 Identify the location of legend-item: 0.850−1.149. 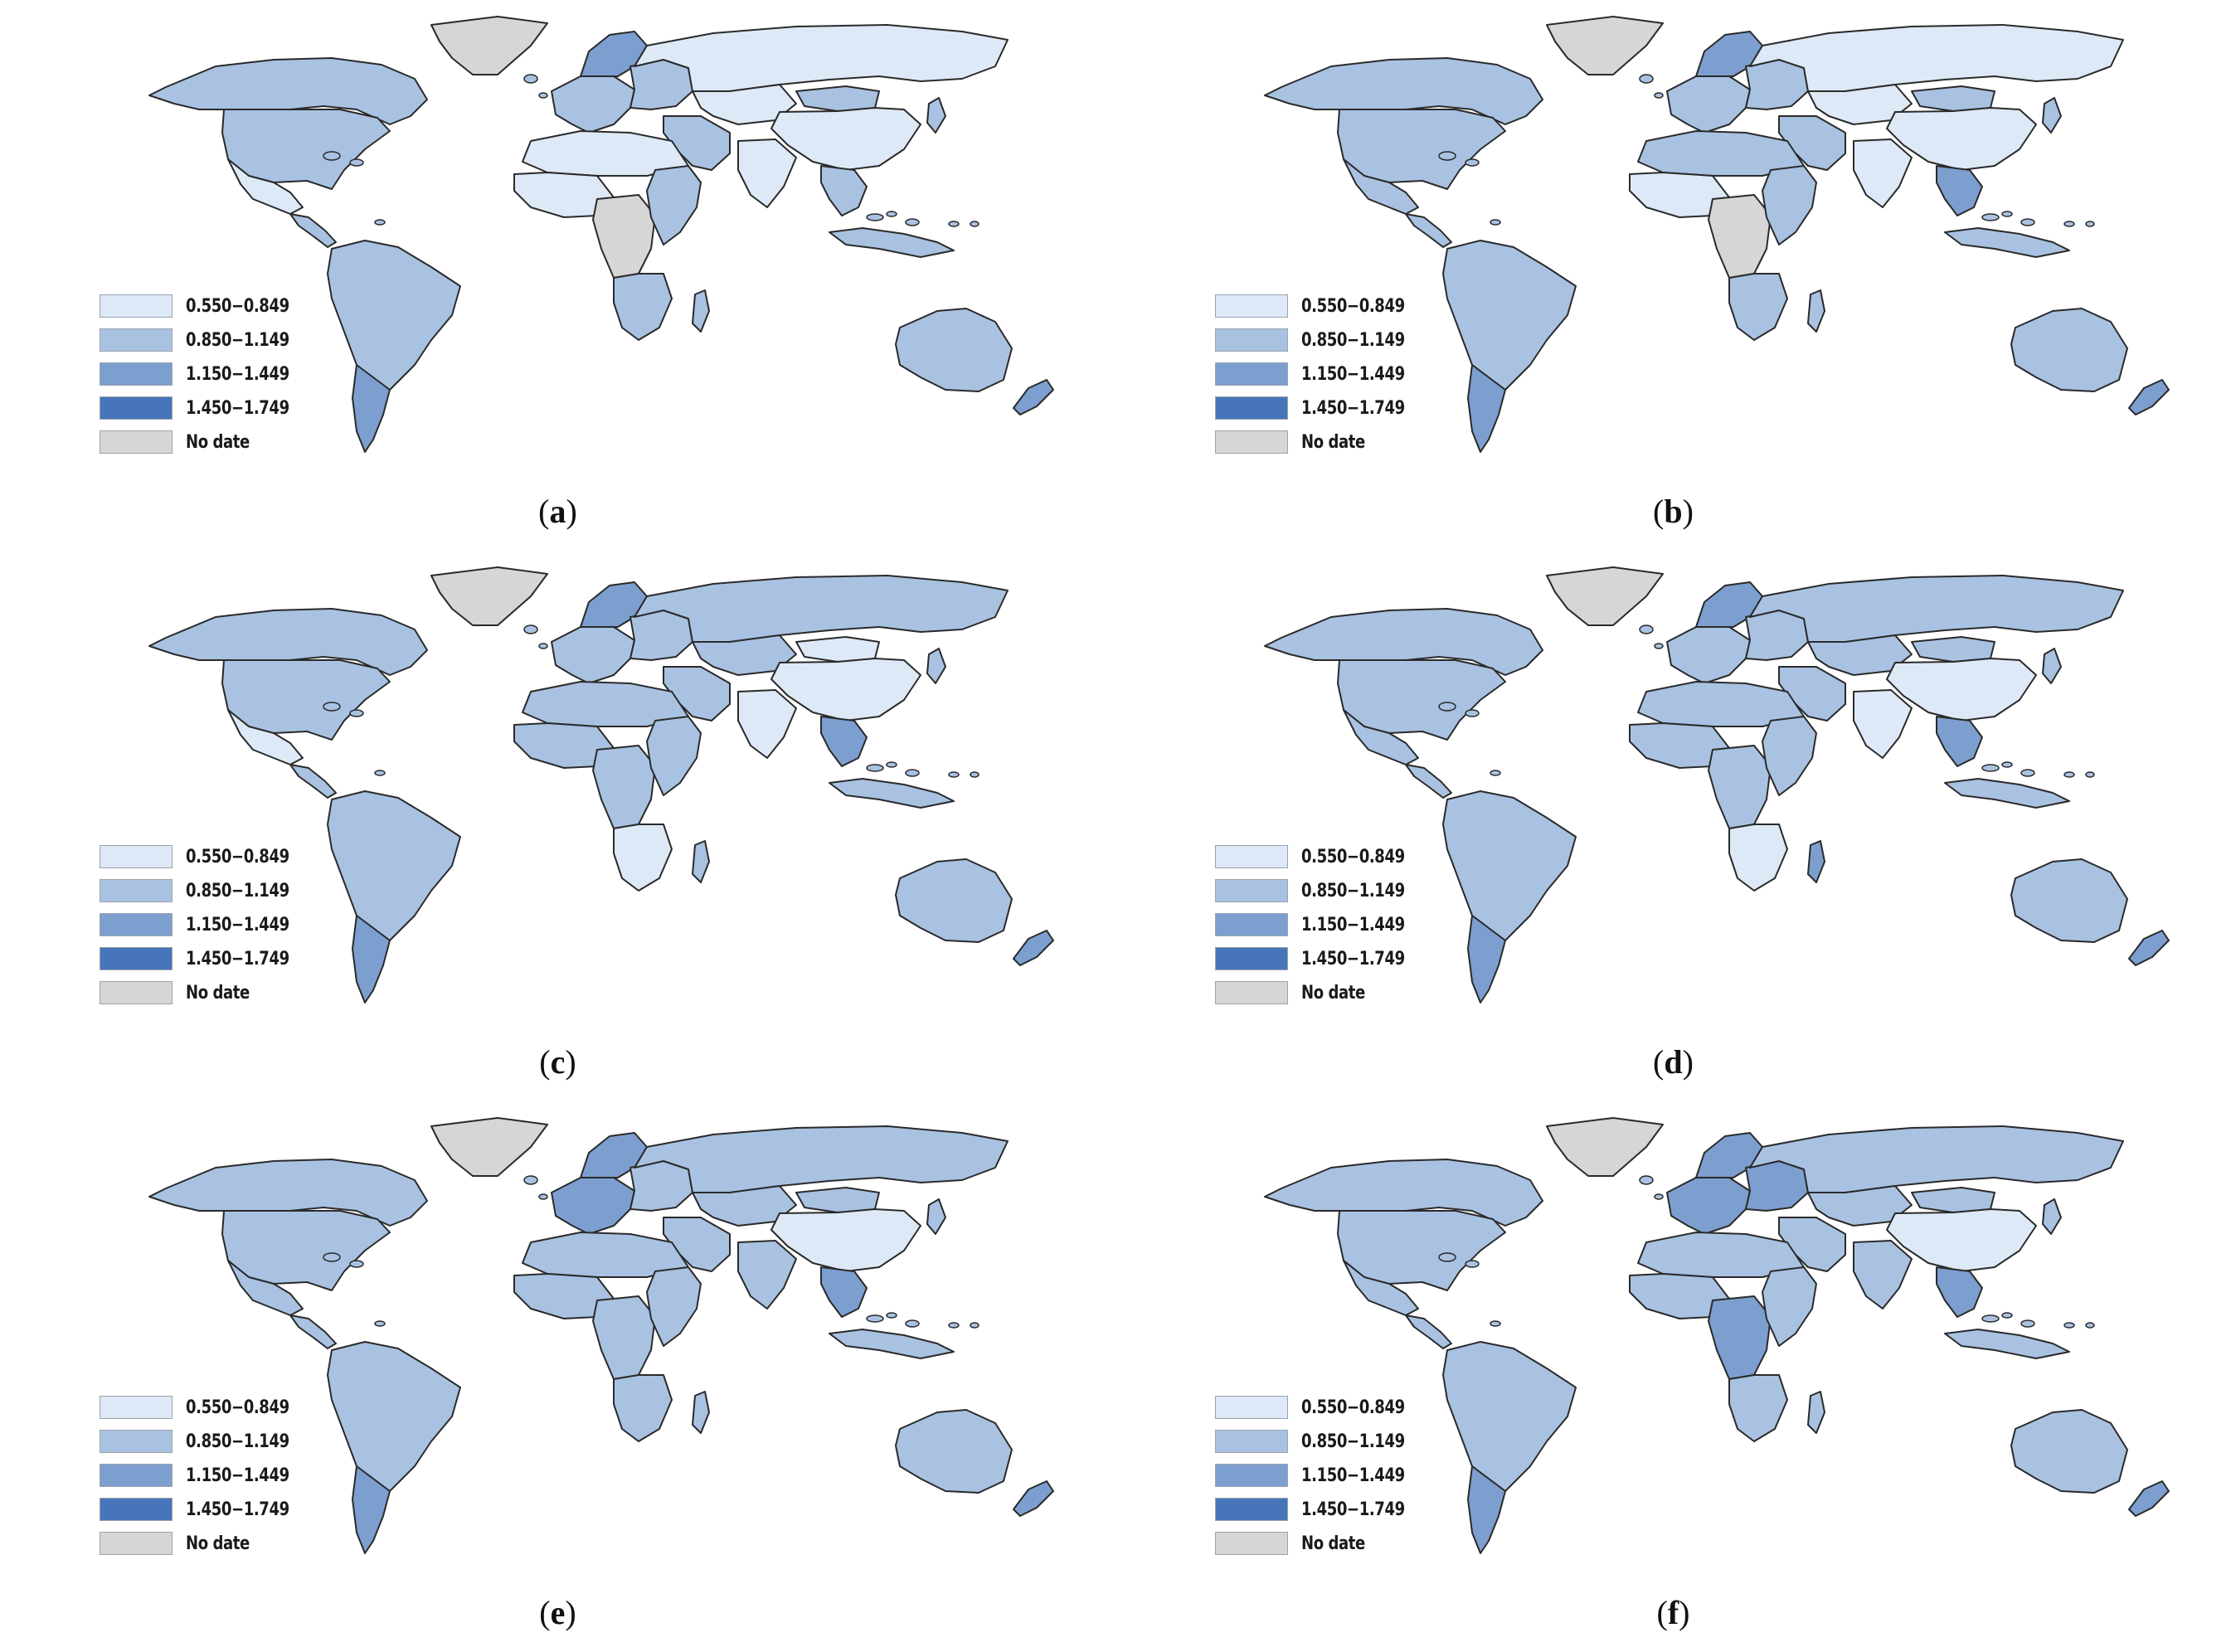
(1321, 891).